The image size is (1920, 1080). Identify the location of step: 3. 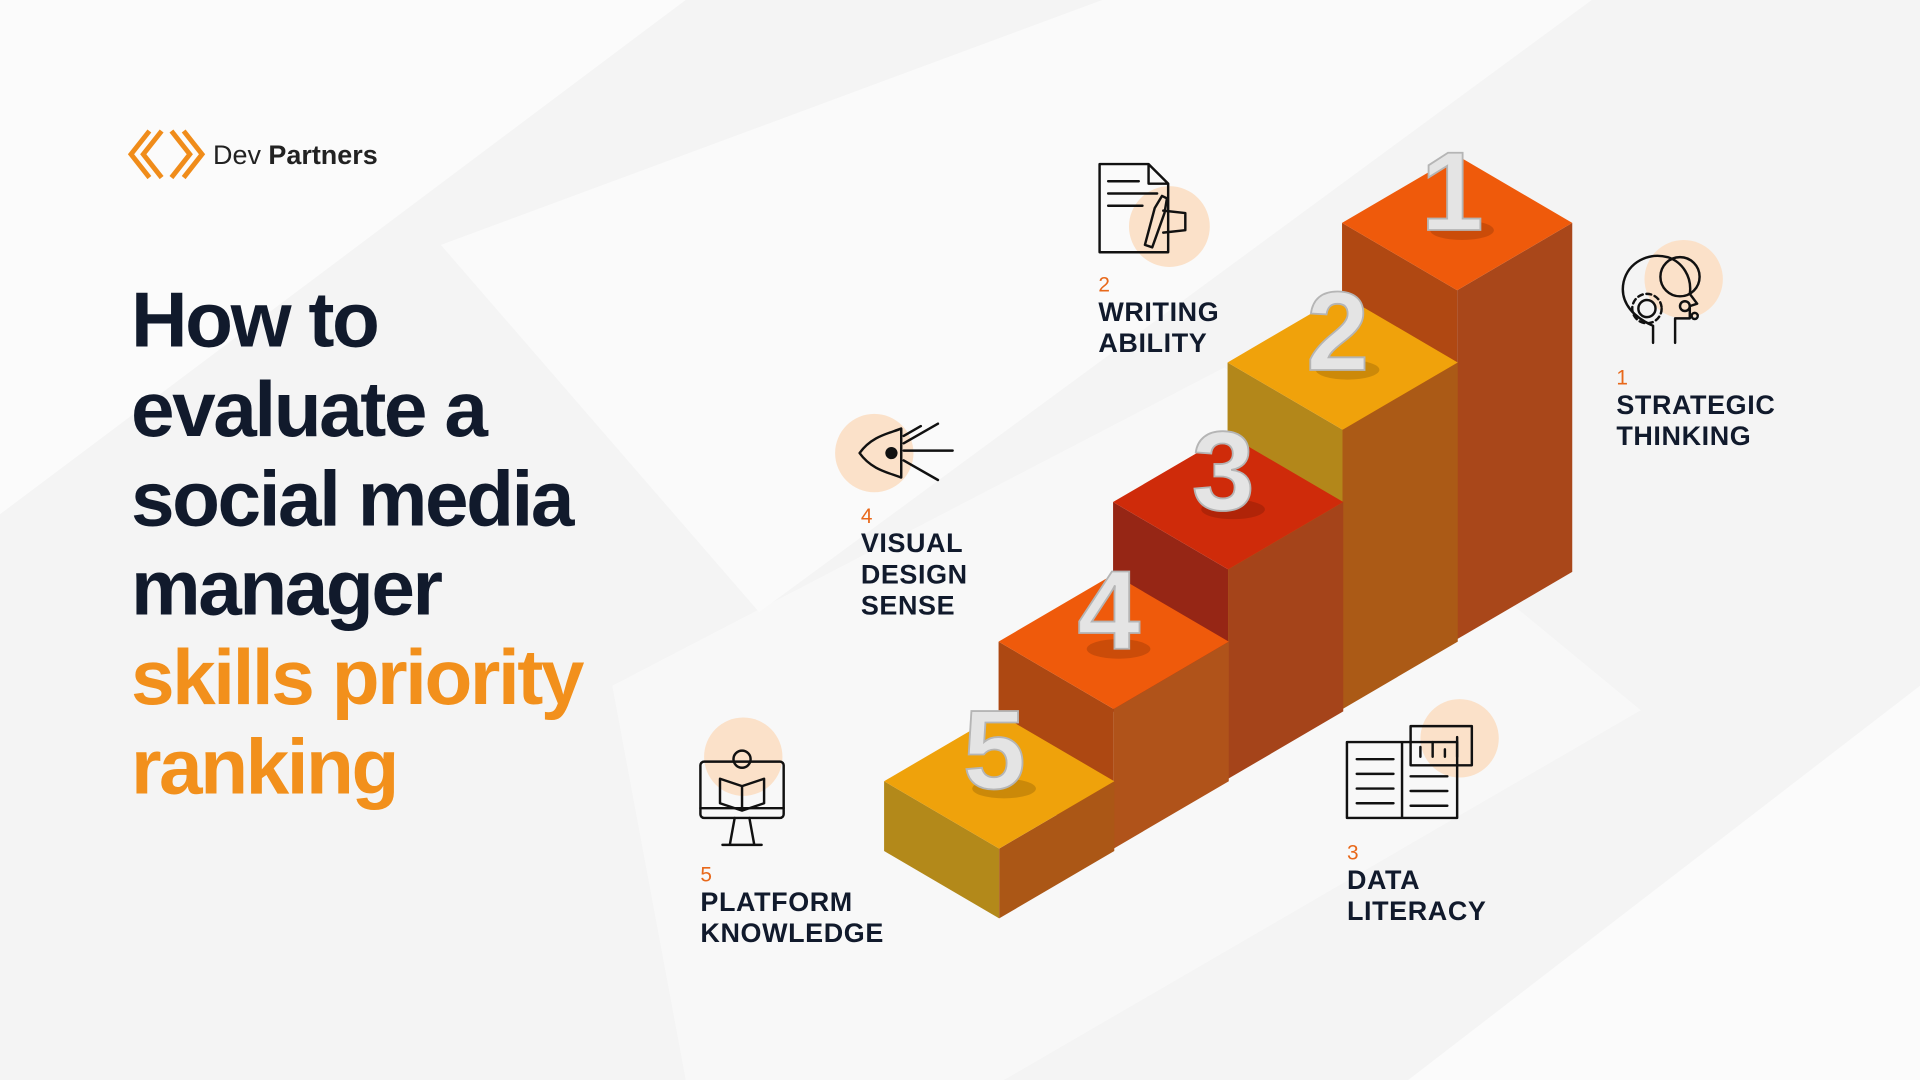
(1228, 592).